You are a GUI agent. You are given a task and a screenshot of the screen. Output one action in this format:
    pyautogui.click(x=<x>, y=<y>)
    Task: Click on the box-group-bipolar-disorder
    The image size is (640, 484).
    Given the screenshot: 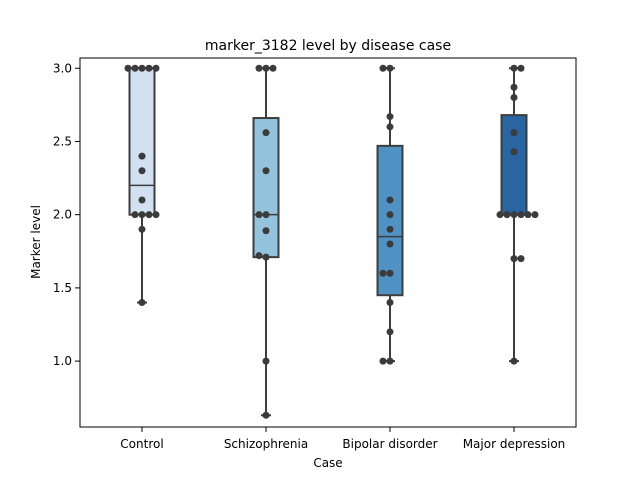 What is the action you would take?
    pyautogui.click(x=390, y=214)
    